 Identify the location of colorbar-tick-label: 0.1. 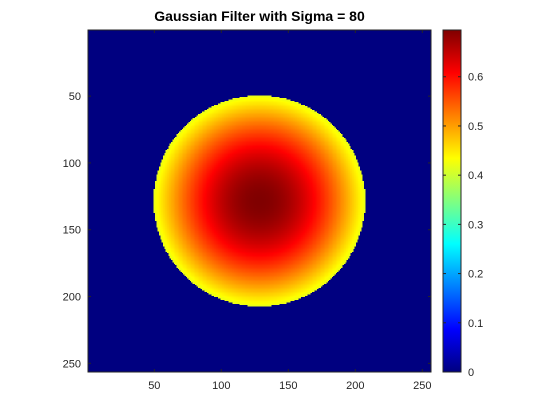
(475, 324).